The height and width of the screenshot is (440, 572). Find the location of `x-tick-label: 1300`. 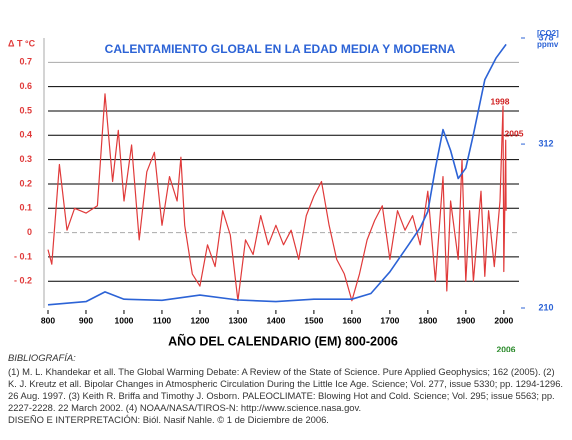

x-tick-label: 1300 is located at coordinates (237, 320).